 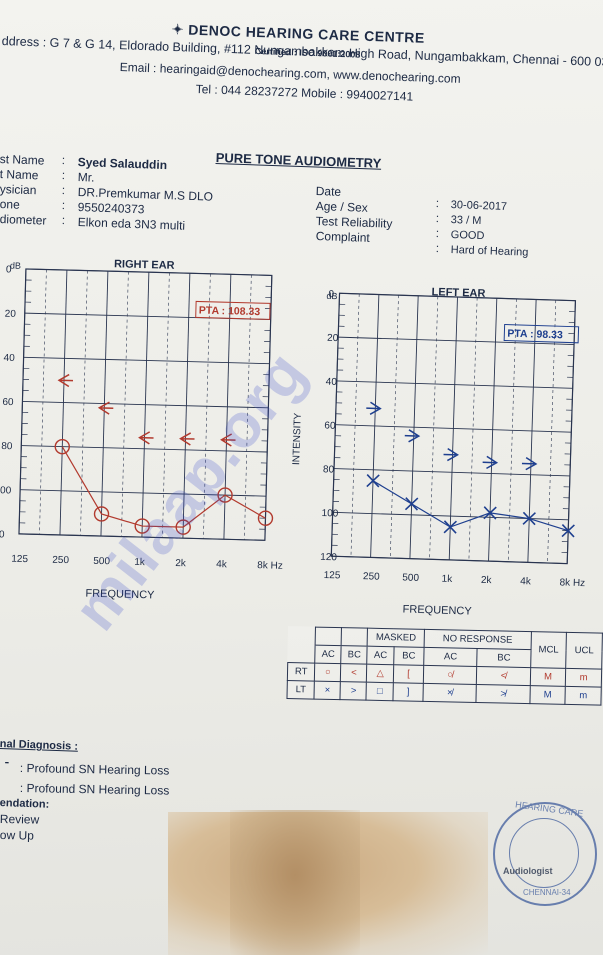 What do you see at coordinates (458, 293) in the screenshot?
I see `chart-title: LEFT EAR` at bounding box center [458, 293].